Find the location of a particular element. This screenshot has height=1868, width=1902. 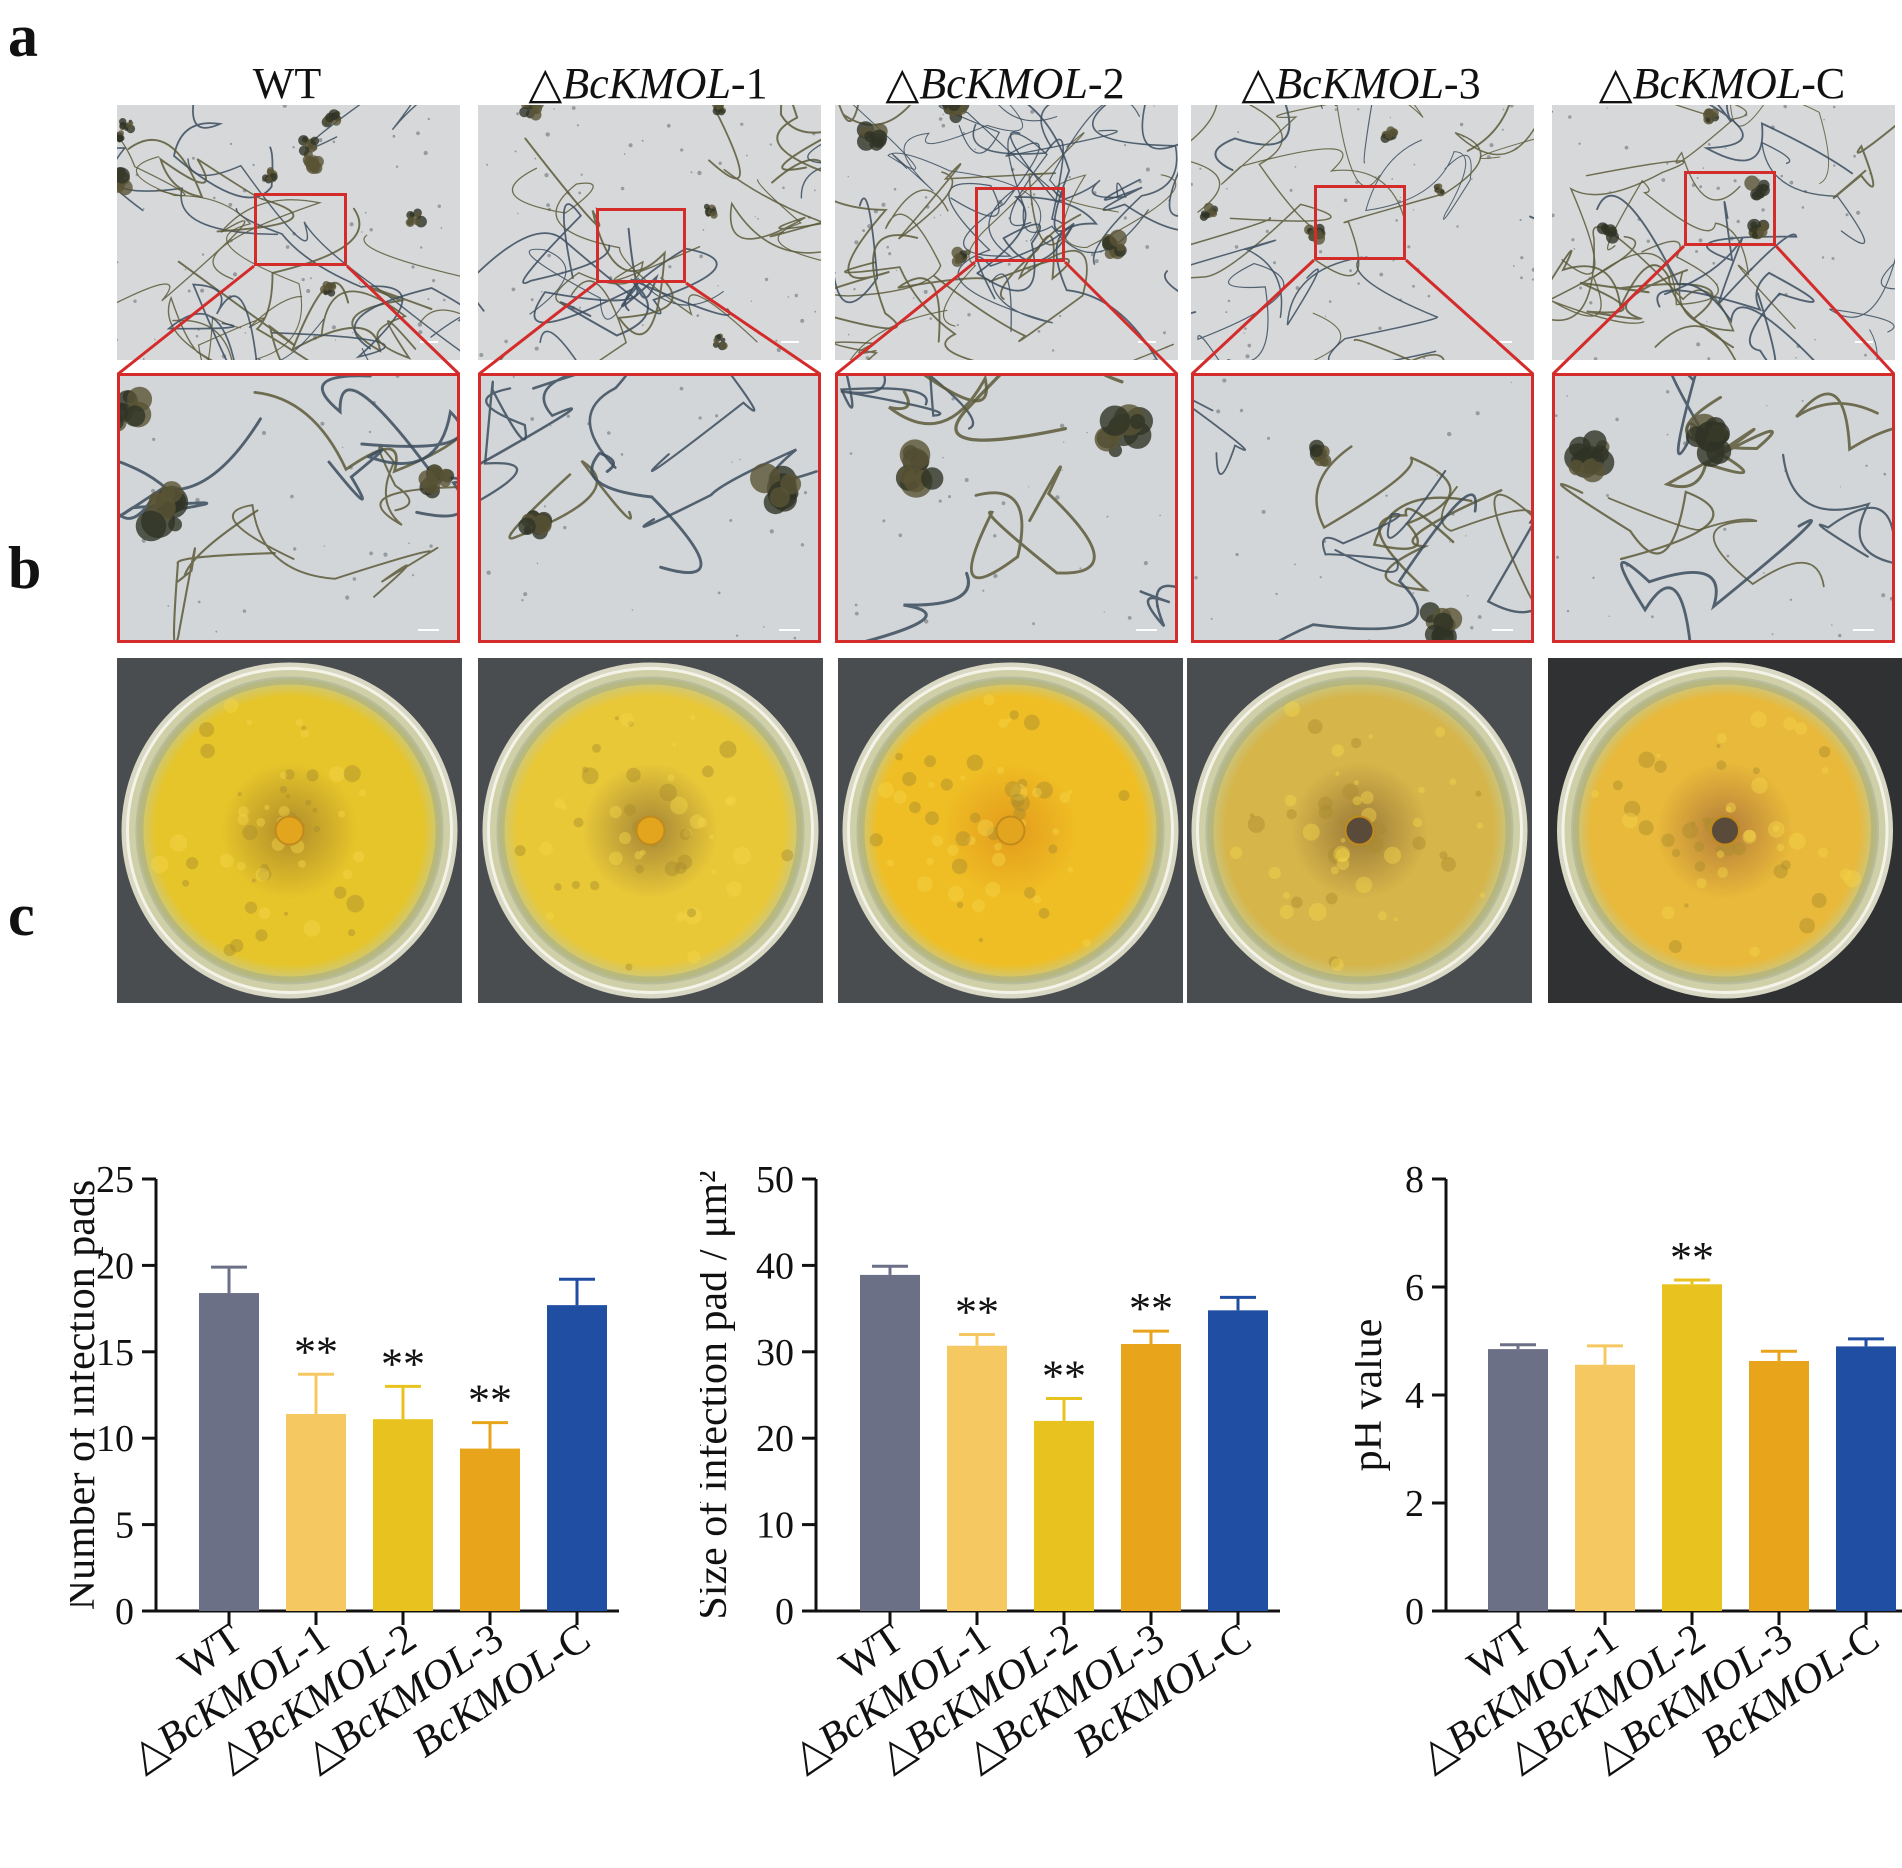

y-tick-label: 6 is located at coordinates (1414, 1288).